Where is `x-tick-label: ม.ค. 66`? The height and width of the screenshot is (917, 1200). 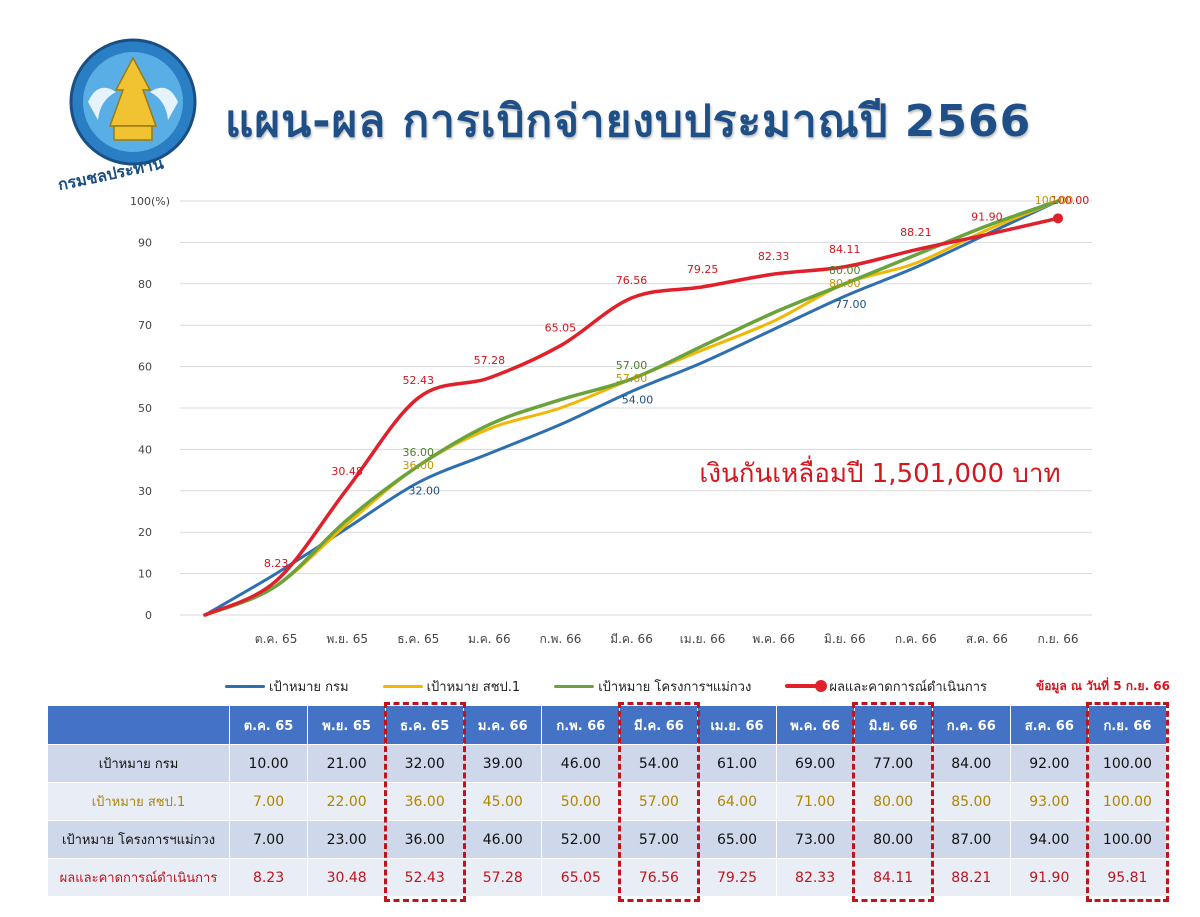
x-tick-label: ม.ค. 66 is located at coordinates (489, 639).